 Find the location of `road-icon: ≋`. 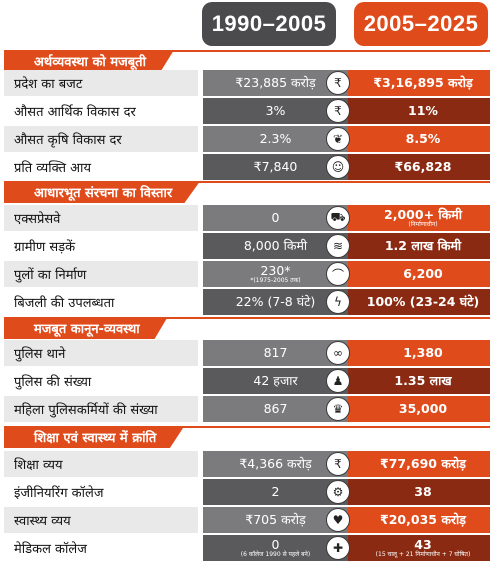

road-icon: ≋ is located at coordinates (338, 246).